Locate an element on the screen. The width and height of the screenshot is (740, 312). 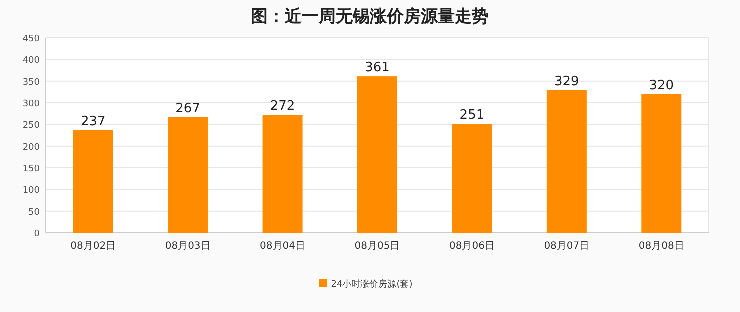
y-tick-label: 300 is located at coordinates (31, 105).